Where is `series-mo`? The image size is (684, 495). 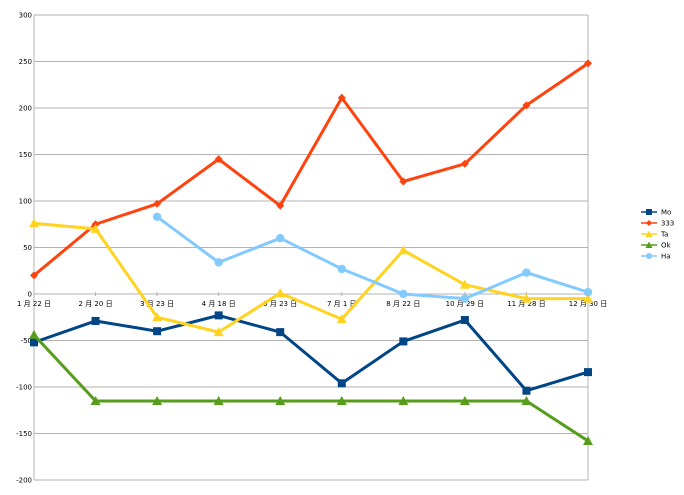 series-mo is located at coordinates (311, 353).